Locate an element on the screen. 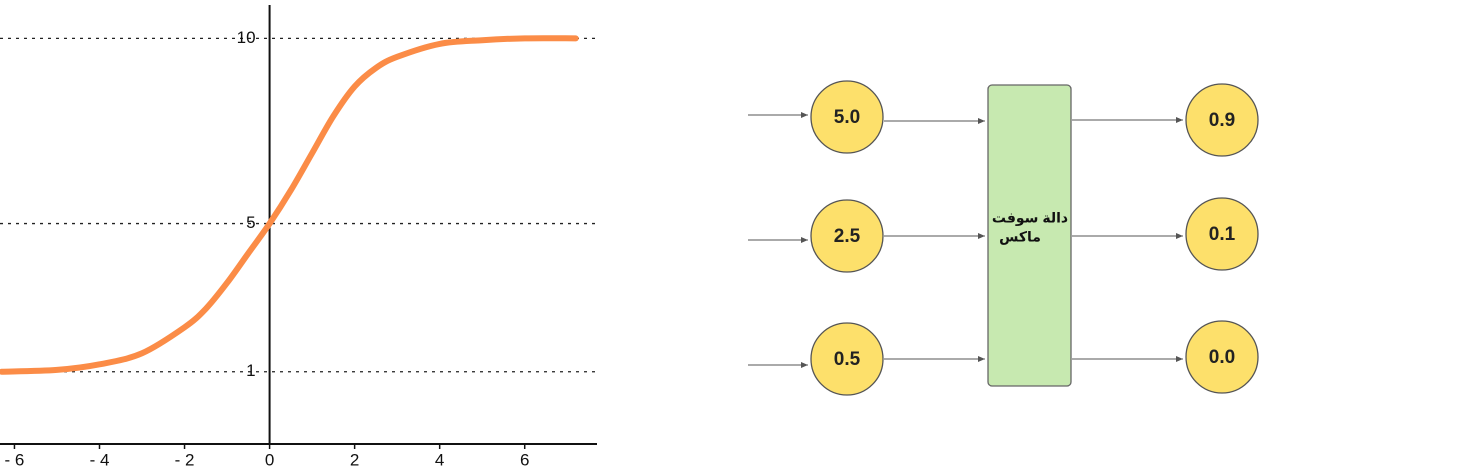 The width and height of the screenshot is (1466, 474). input-label: 5.0 is located at coordinates (847, 117).